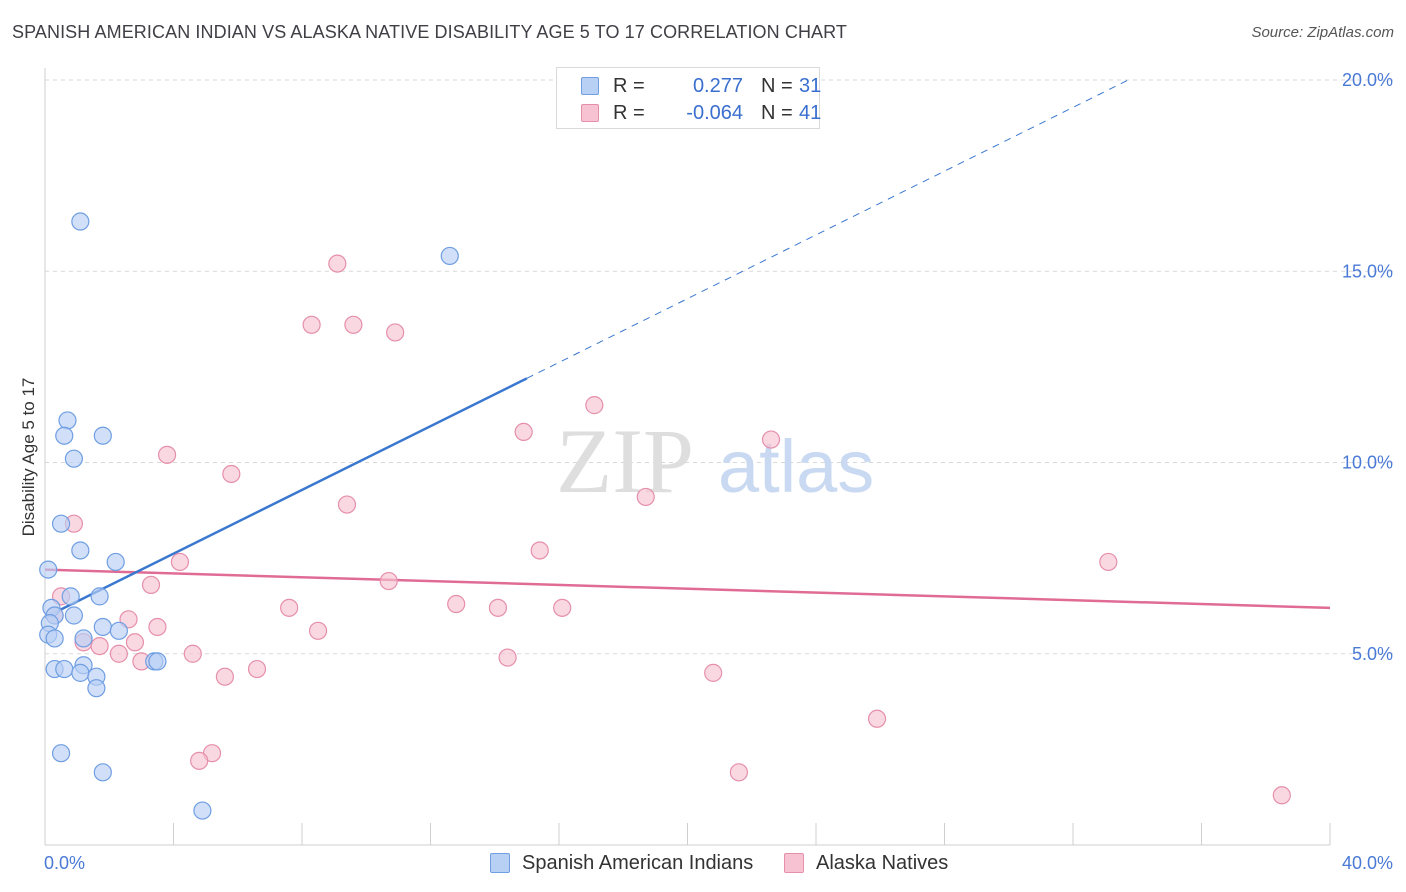 Image resolution: width=1406 pixels, height=892 pixels. What do you see at coordinates (810, 86) in the screenshot?
I see `legend-n-value: 31` at bounding box center [810, 86].